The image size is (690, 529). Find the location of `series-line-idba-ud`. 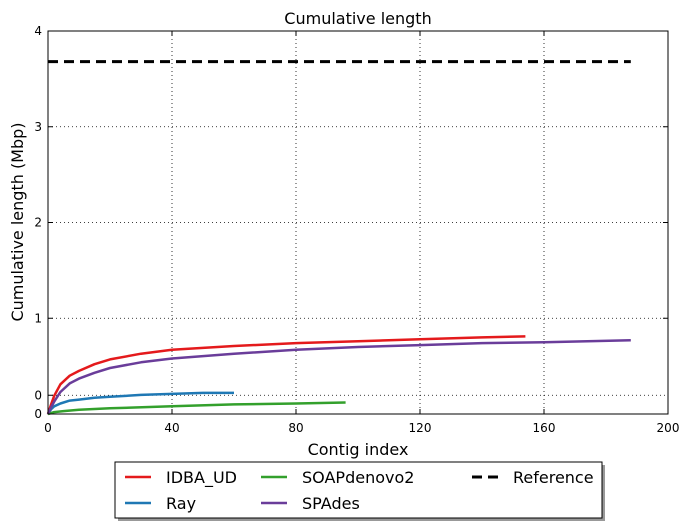

series-line-idba-ud is located at coordinates (286, 375).